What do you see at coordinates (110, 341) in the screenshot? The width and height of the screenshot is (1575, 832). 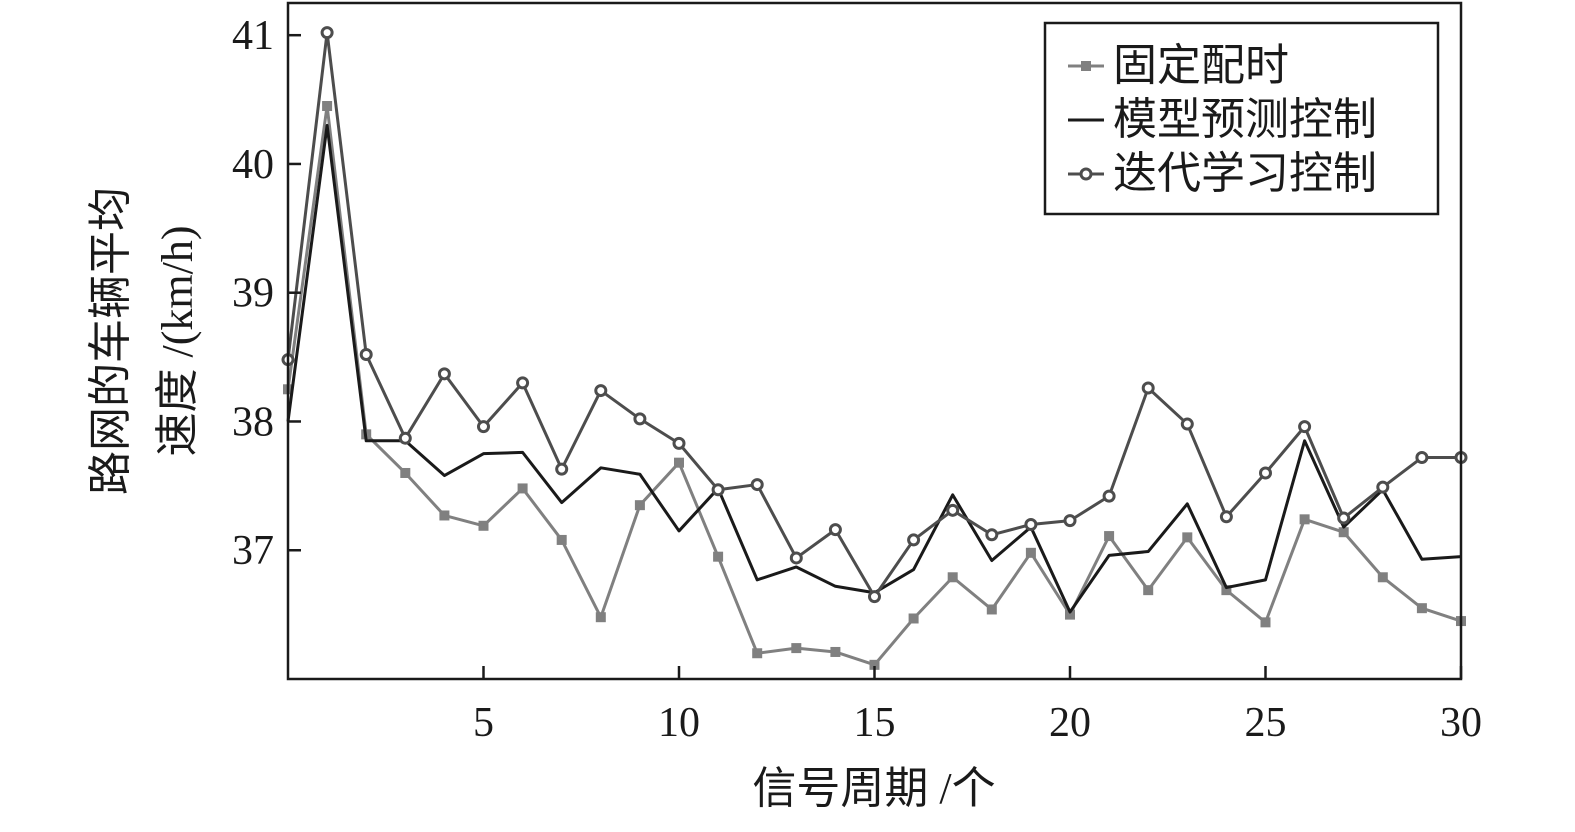 I see `y-axis-title-line1: 路网的车辆平均` at bounding box center [110, 341].